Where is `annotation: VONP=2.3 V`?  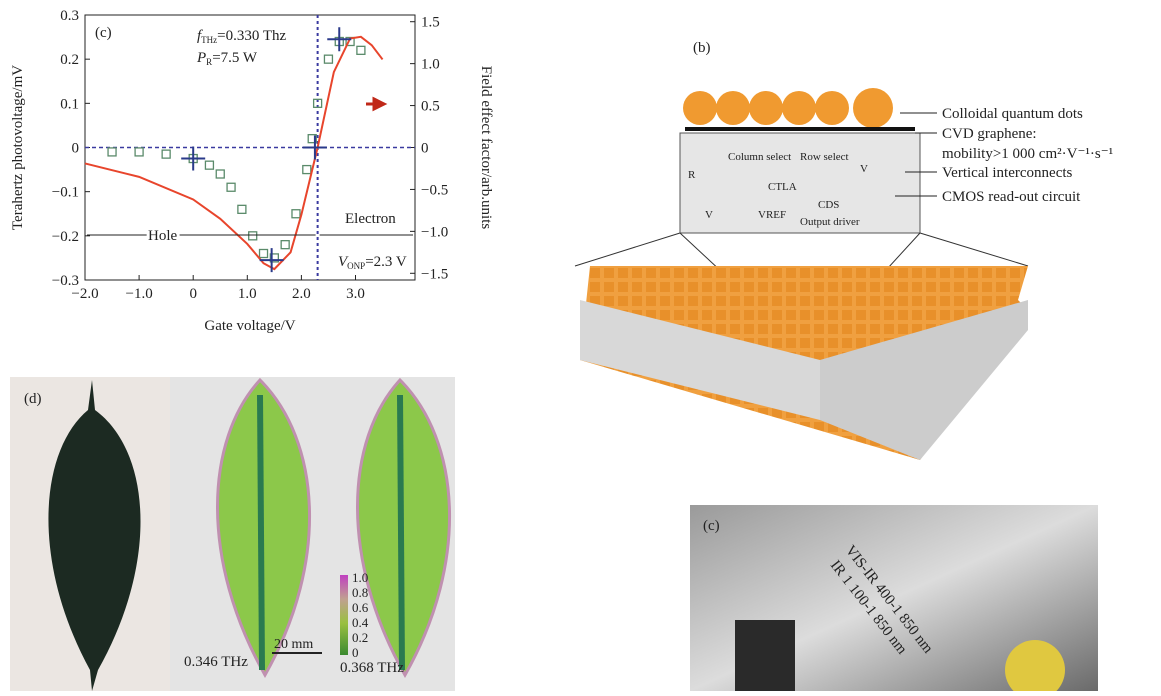 annotation: VONP=2.3 V is located at coordinates (372, 262).